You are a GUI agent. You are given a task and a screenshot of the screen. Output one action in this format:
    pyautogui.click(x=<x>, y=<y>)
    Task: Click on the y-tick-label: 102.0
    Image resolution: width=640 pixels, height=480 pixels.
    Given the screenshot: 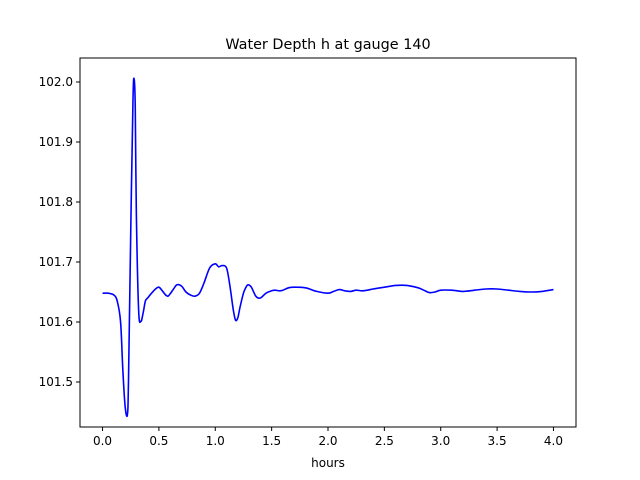 What is the action you would take?
    pyautogui.click(x=56, y=82)
    